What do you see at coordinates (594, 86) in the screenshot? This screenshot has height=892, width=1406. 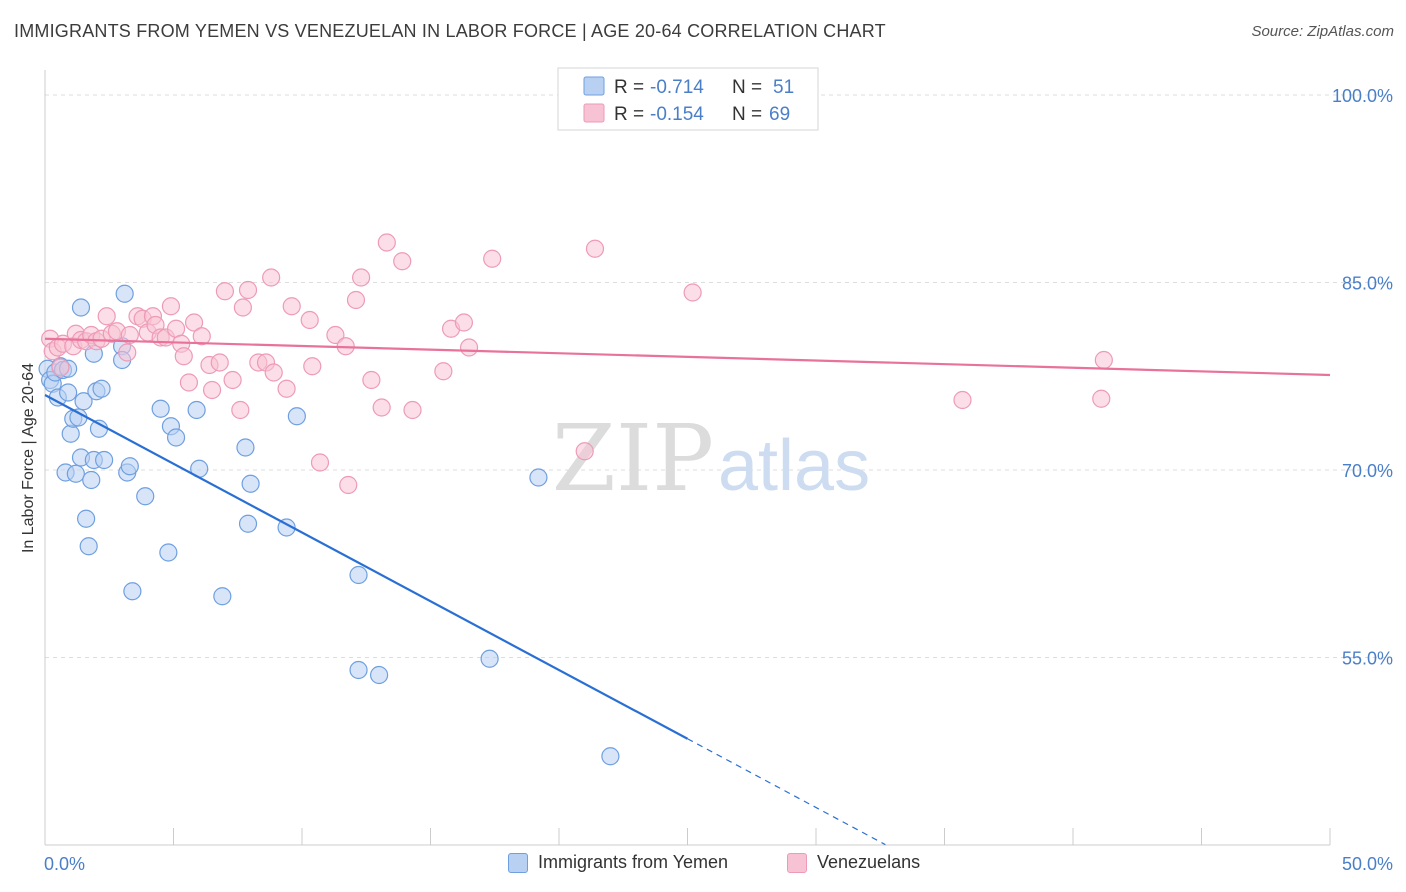 I see `legend-swatch-yemen` at bounding box center [594, 86].